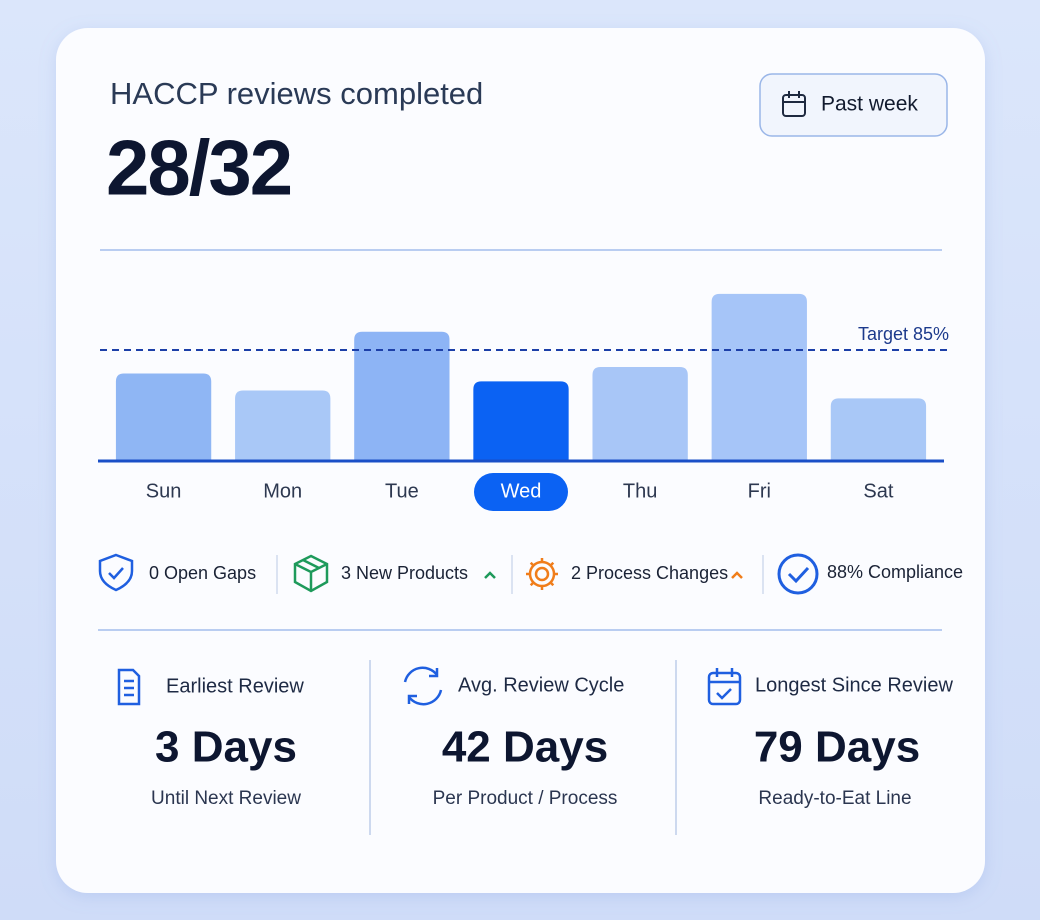 The height and width of the screenshot is (920, 1040). Describe the element at coordinates (854, 685) in the screenshot. I see `metric-label: Longest Since Review` at that location.